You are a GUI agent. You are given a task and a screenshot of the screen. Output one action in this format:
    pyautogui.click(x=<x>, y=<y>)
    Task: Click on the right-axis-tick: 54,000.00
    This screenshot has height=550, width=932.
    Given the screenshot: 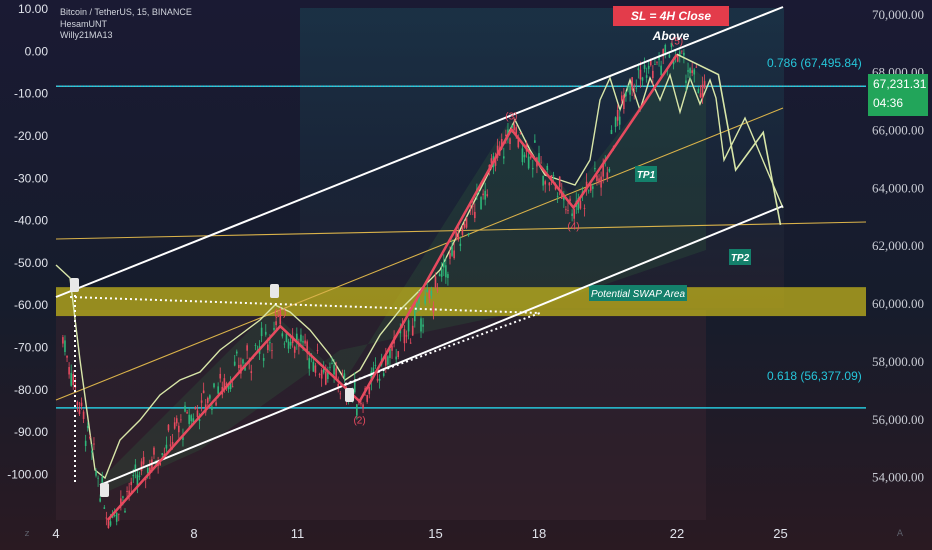 What is the action you would take?
    pyautogui.click(x=898, y=477)
    